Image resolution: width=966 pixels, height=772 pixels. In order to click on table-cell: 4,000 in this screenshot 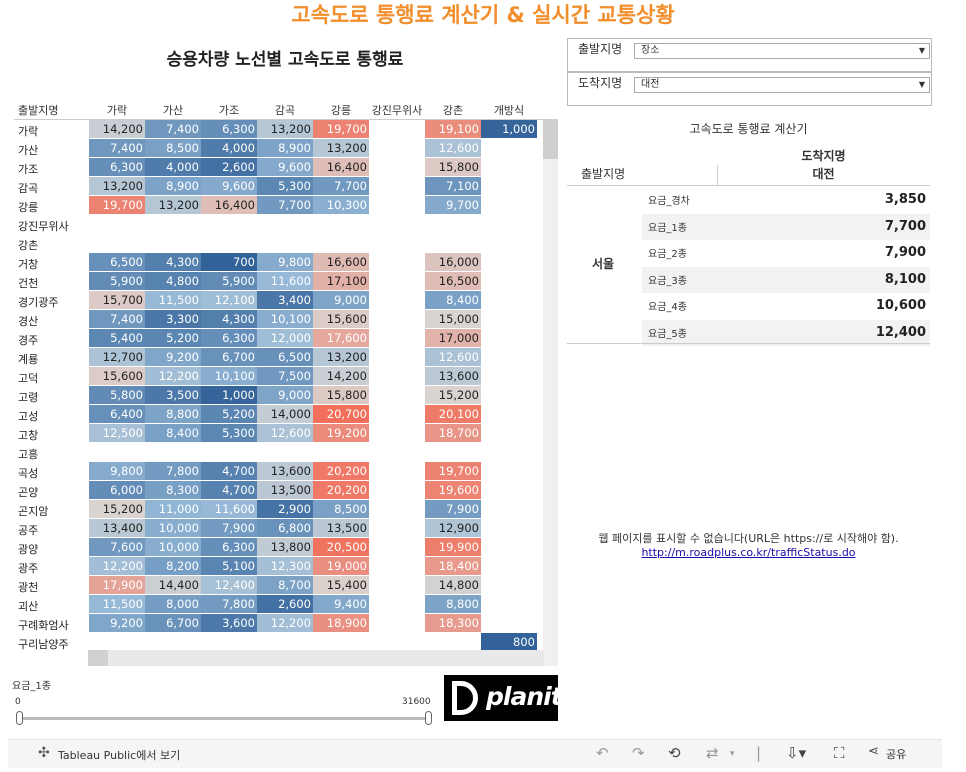, I will do `click(229, 148)`.